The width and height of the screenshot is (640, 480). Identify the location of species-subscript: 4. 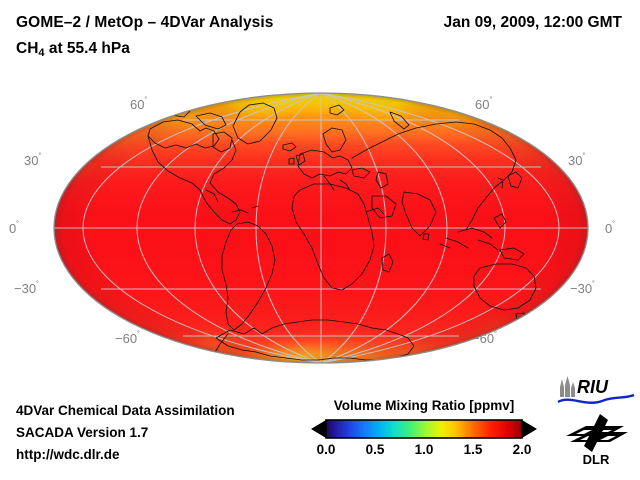
(41, 53).